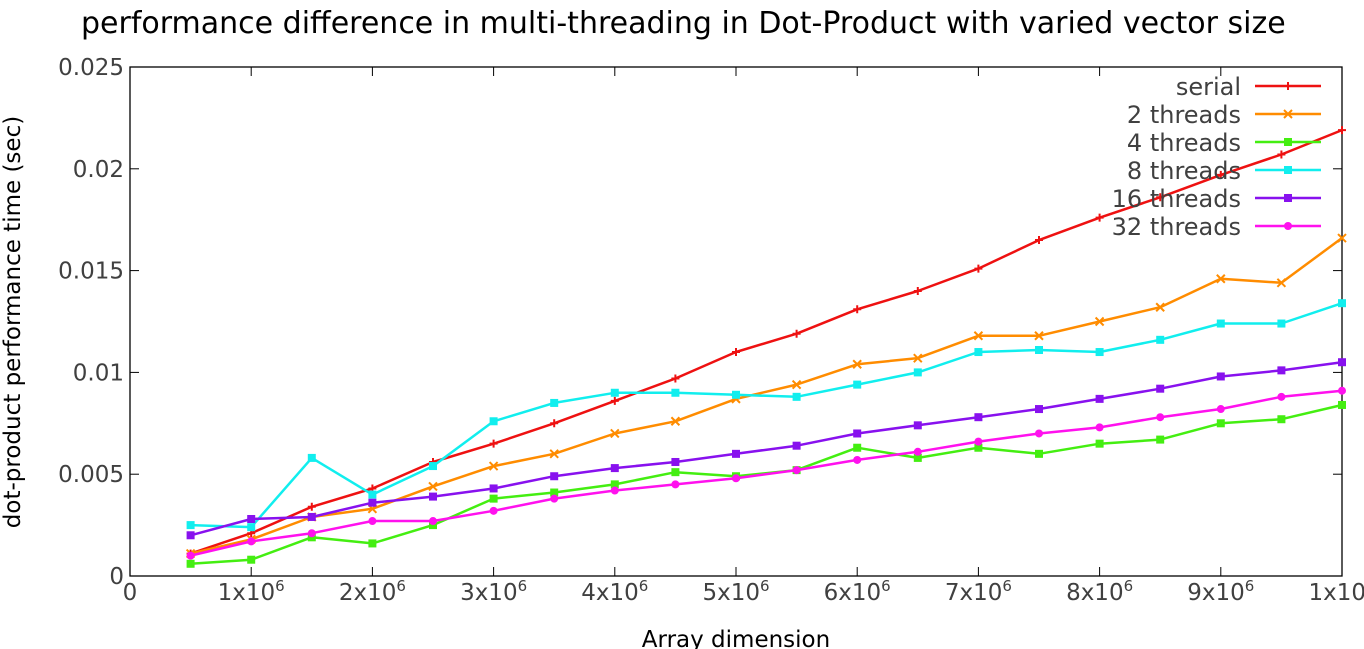  Describe the element at coordinates (857, 591) in the screenshot. I see `x-tick-label: 6x10⁶` at that location.